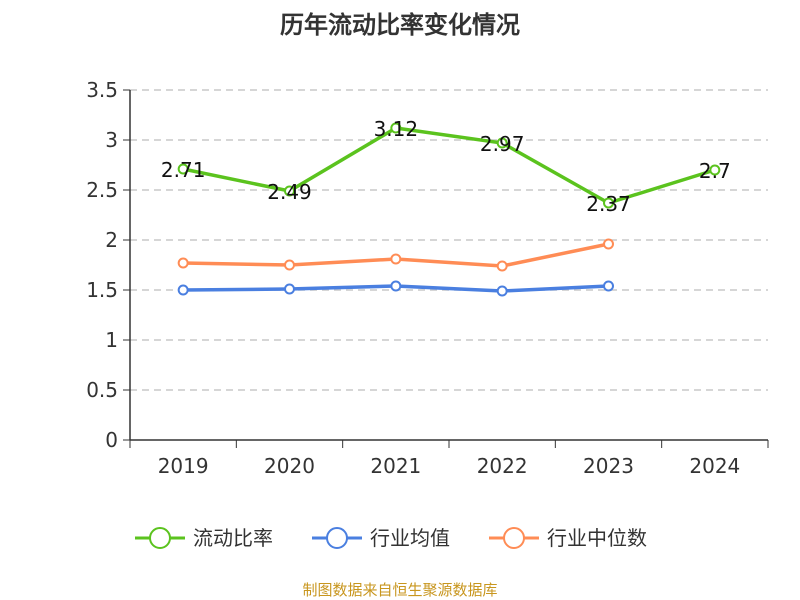 The image size is (800, 600). Describe the element at coordinates (608, 466) in the screenshot. I see `x-tick-label: 2023` at that location.